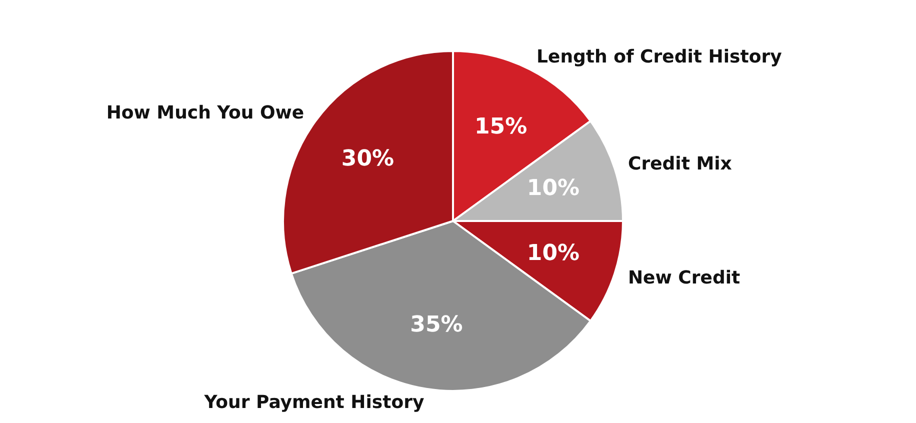 The image size is (916, 423). Describe the element at coordinates (436, 325) in the screenshot. I see `data-label: 35%` at that location.